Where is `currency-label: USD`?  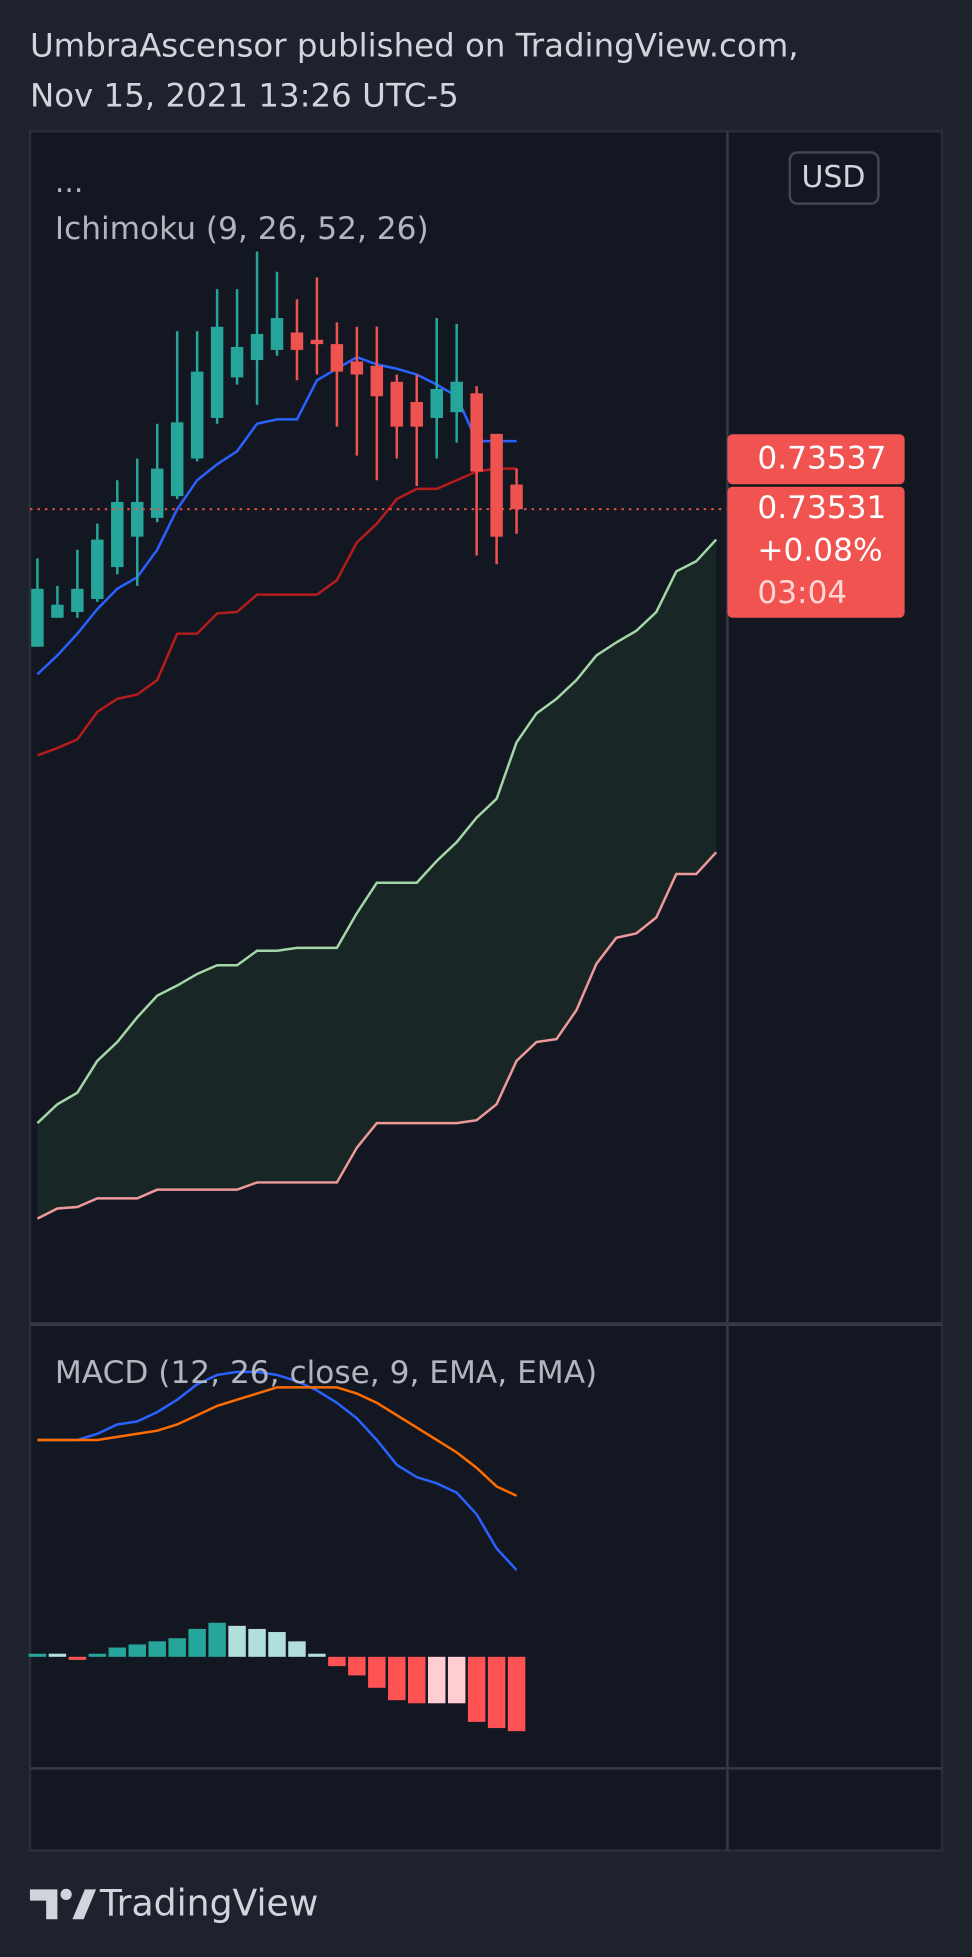
currency-label: USD is located at coordinates (834, 177).